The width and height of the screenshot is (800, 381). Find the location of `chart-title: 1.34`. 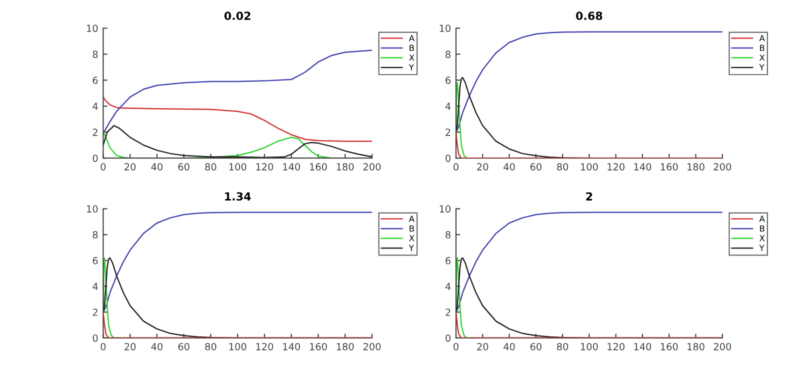

chart-title: 1.34 is located at coordinates (238, 196).